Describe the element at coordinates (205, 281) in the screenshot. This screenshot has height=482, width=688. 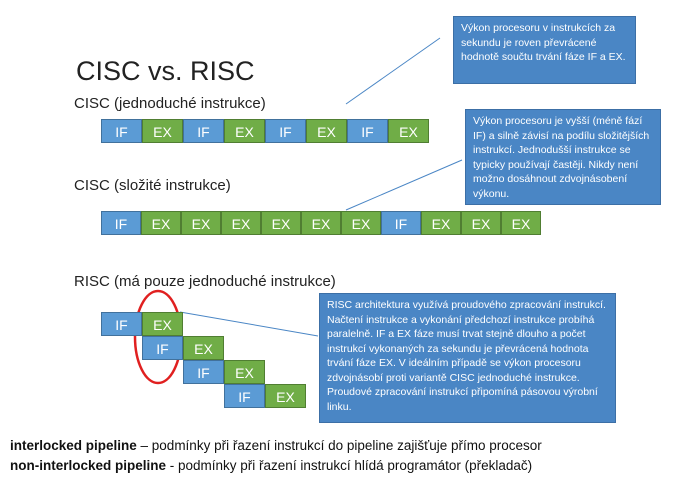
I see `risc-label: RISC (má pouze jednoduché instrukce)` at that location.